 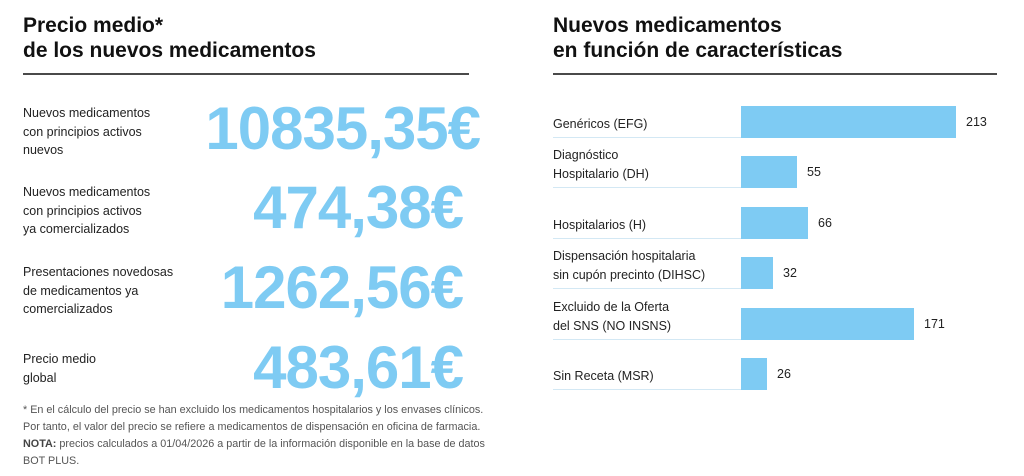 What do you see at coordinates (51, 461) in the screenshot?
I see `note-line2: BOT PLUS.` at bounding box center [51, 461].